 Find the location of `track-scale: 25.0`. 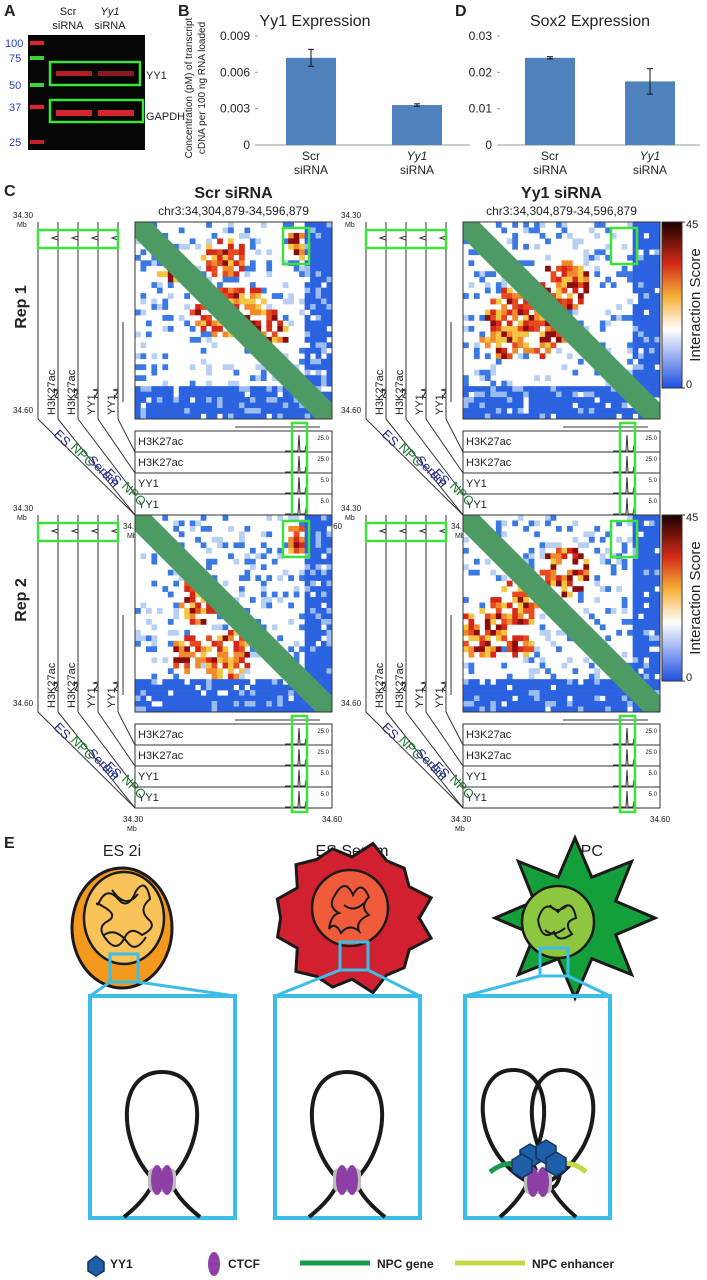

track-scale: 25.0 is located at coordinates (651, 753).